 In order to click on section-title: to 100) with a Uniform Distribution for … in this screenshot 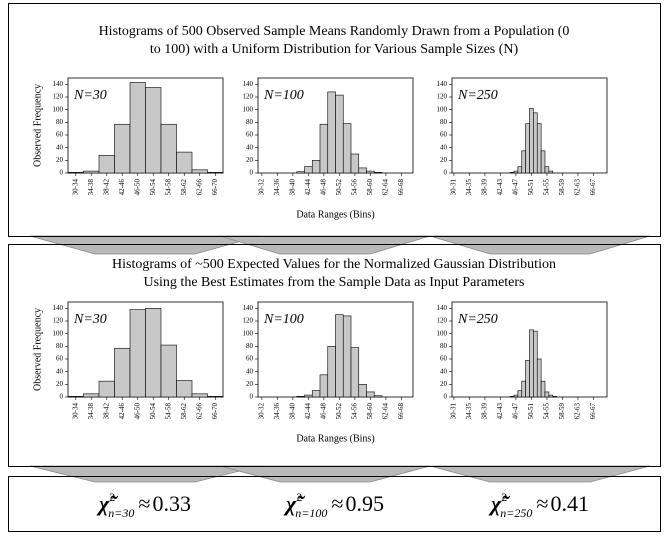, I will do `click(334, 49)`.